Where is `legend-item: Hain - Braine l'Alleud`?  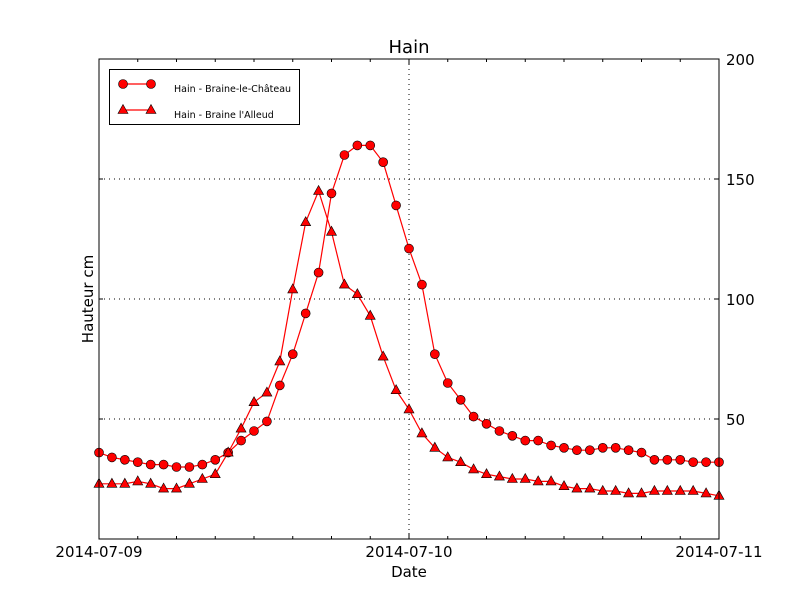 legend-item: Hain - Braine l'Alleud is located at coordinates (195, 112).